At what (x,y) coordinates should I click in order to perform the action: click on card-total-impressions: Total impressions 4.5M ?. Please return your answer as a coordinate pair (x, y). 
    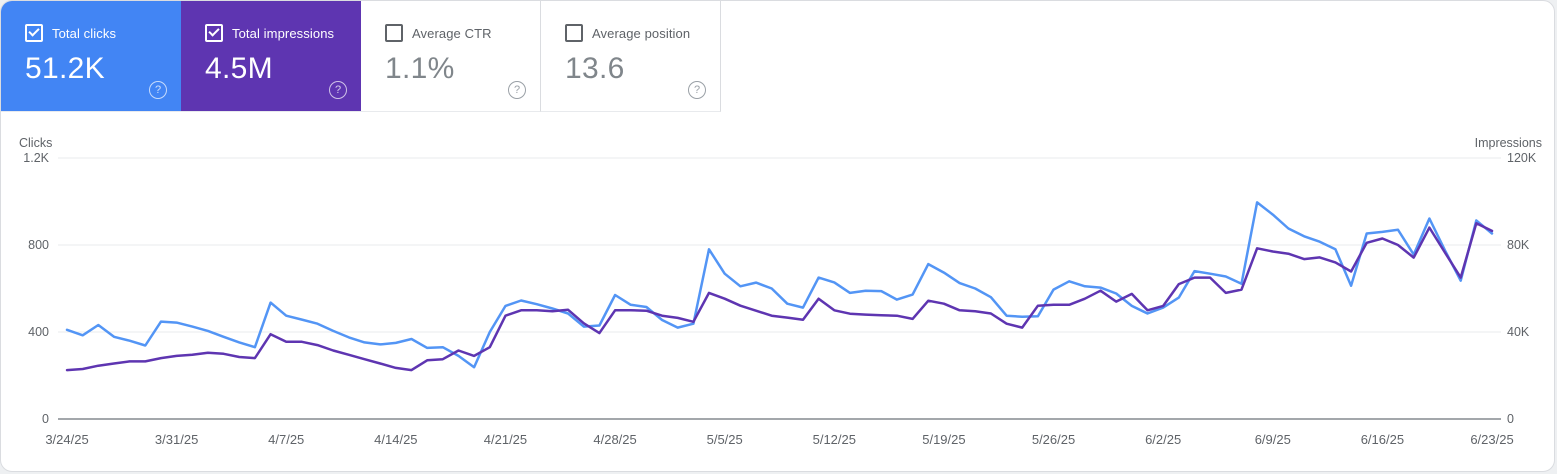
    Looking at the image, I should click on (271, 56).